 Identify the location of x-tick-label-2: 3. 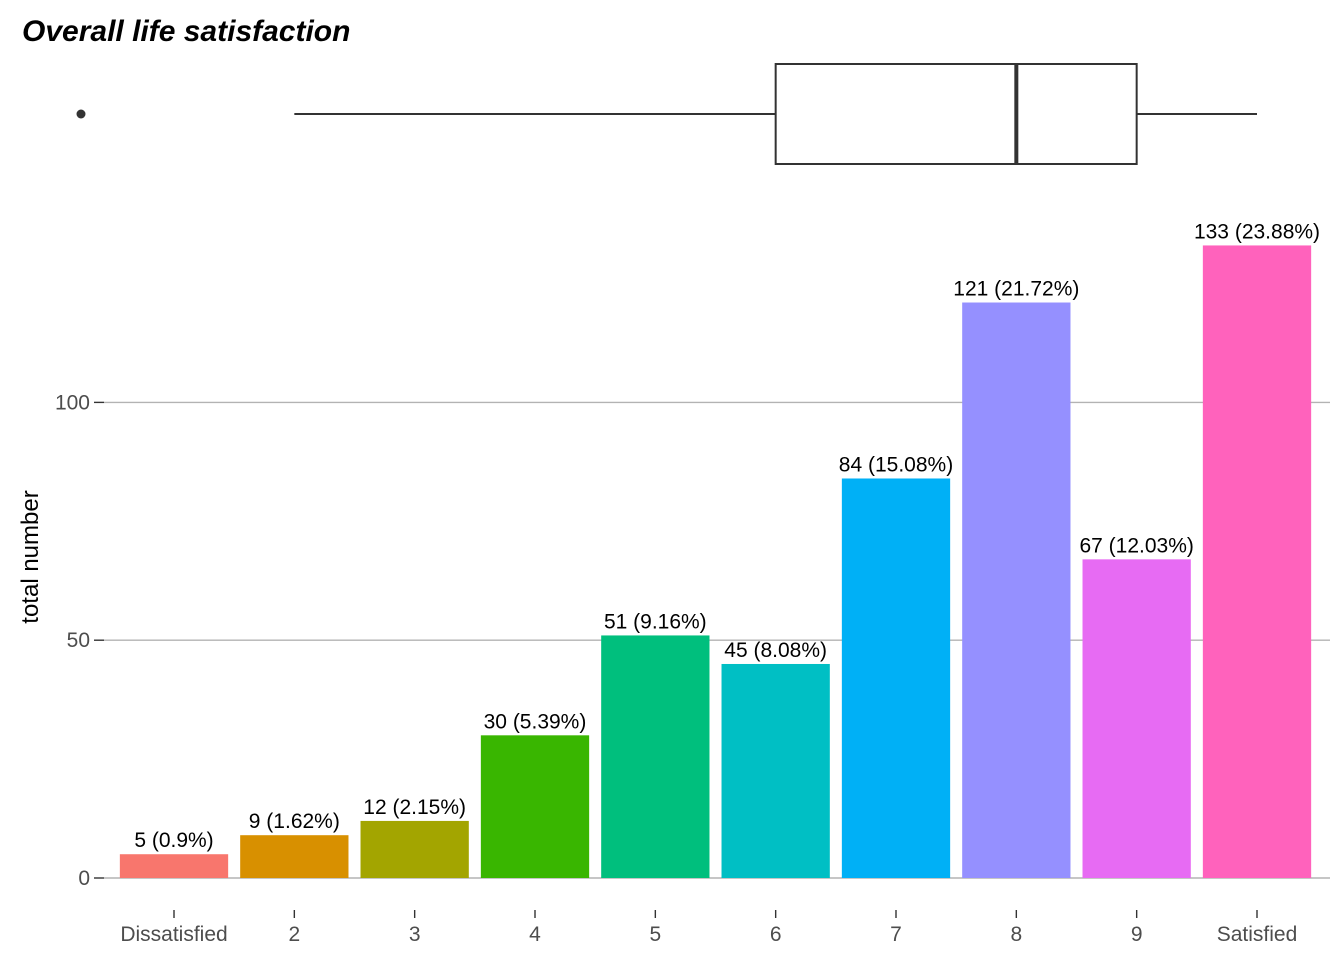
(415, 934).